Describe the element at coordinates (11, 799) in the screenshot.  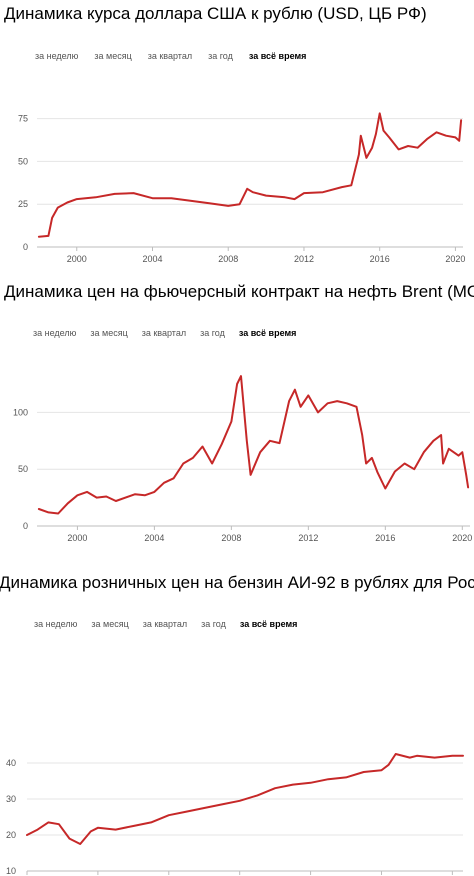
I see `y-tick-label: 30` at that location.